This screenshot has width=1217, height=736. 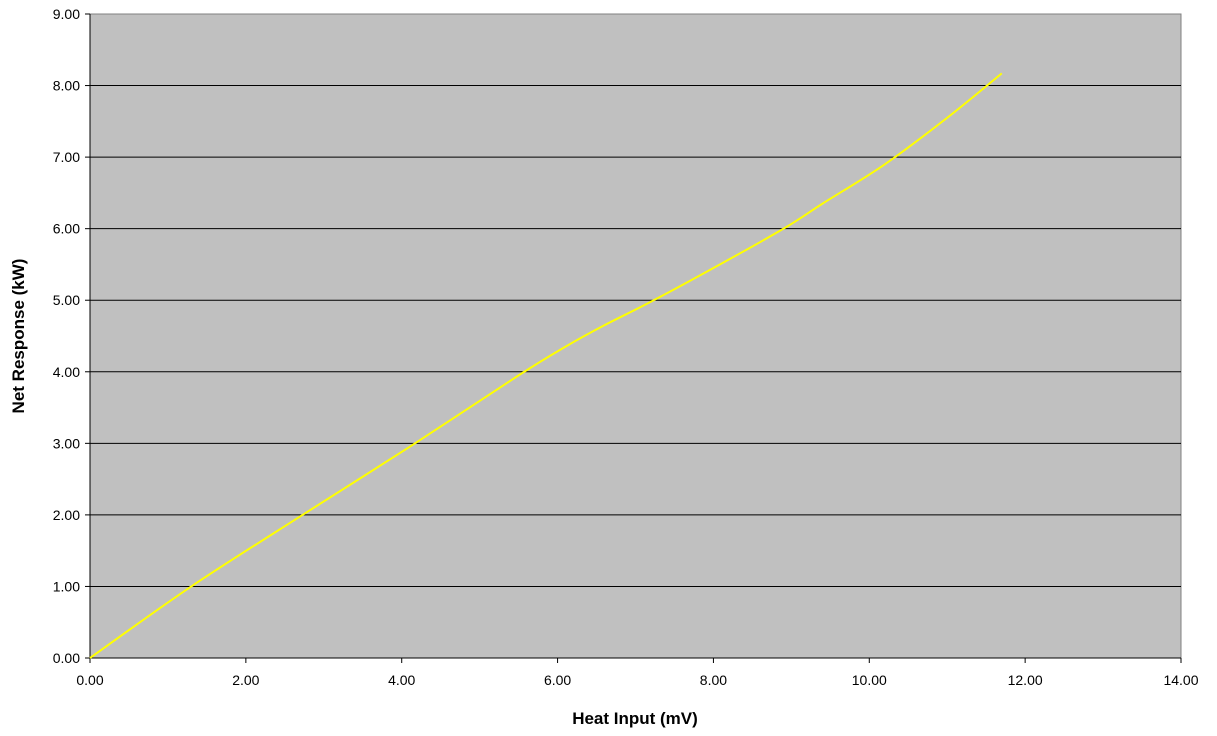 What do you see at coordinates (66, 586) in the screenshot?
I see `y-tick-label: 1.00` at bounding box center [66, 586].